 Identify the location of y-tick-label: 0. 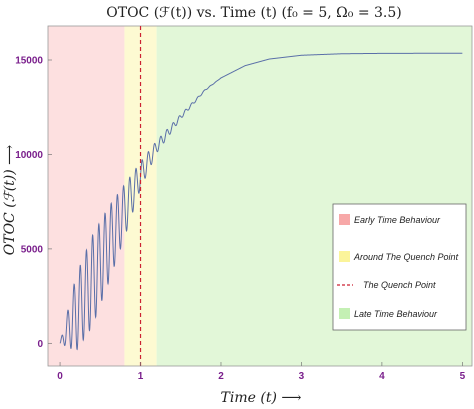
(40, 344).